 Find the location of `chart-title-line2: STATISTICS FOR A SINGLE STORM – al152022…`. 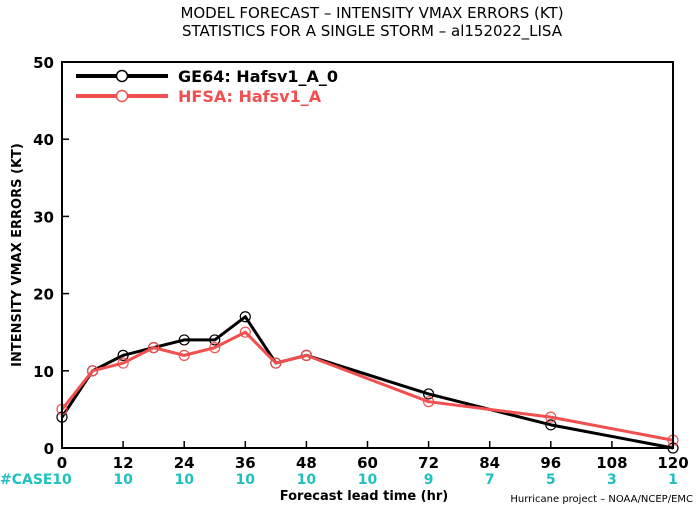

chart-title-line2: STATISTICS FOR A SINGLE STORM – al152022… is located at coordinates (372, 31).